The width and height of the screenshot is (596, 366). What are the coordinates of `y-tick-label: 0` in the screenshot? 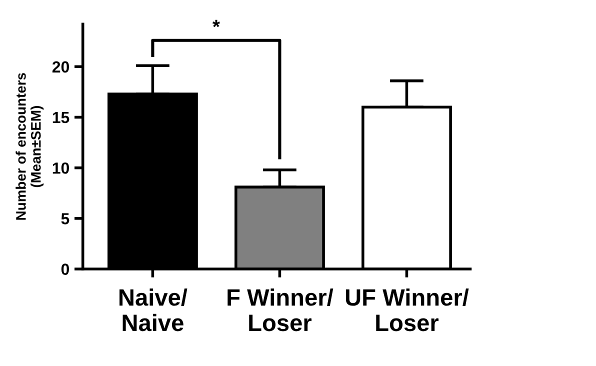 It's located at (65, 269).